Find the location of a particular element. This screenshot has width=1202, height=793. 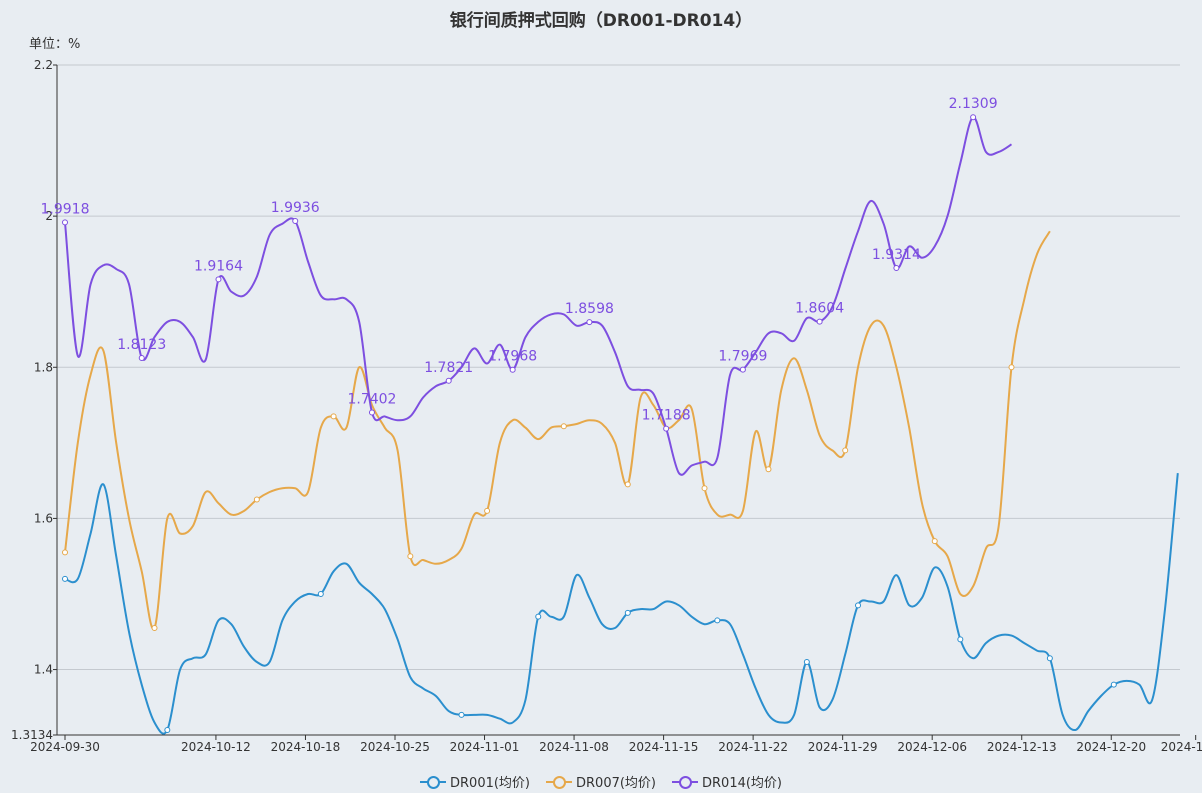

data-label: 1.9314 is located at coordinates (896, 255).